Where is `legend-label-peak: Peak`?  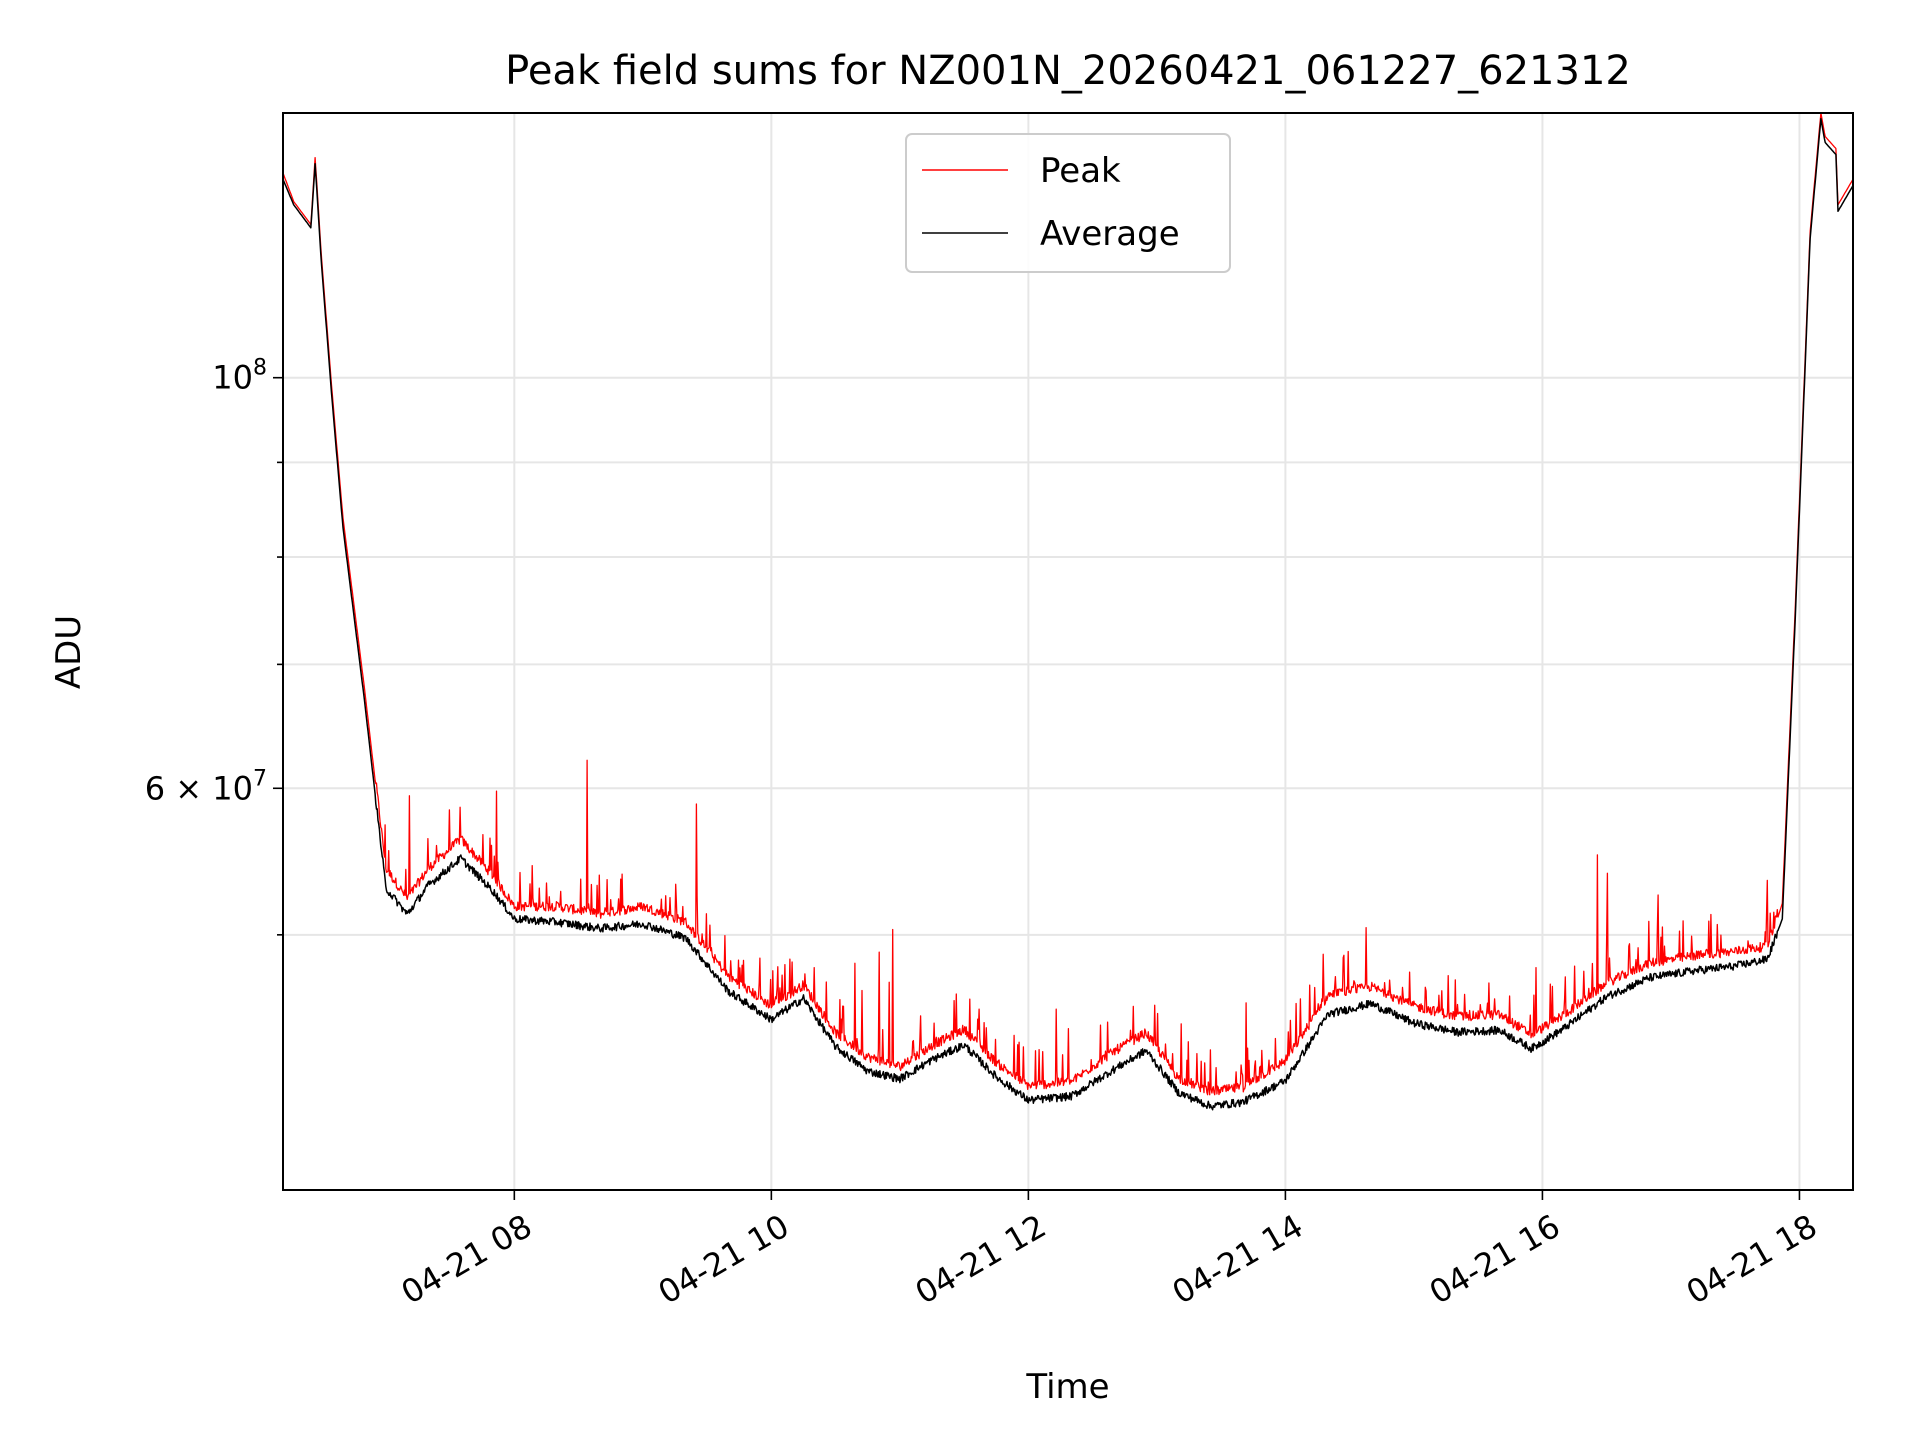 legend-label-peak: Peak is located at coordinates (1080, 171).